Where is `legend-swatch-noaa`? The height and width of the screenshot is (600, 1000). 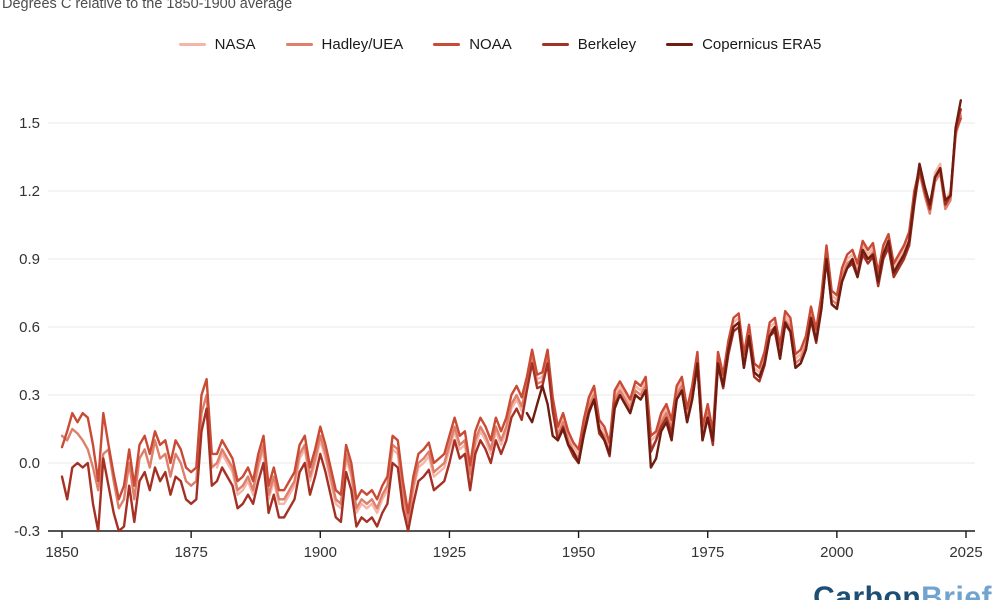 legend-swatch-noaa is located at coordinates (447, 44).